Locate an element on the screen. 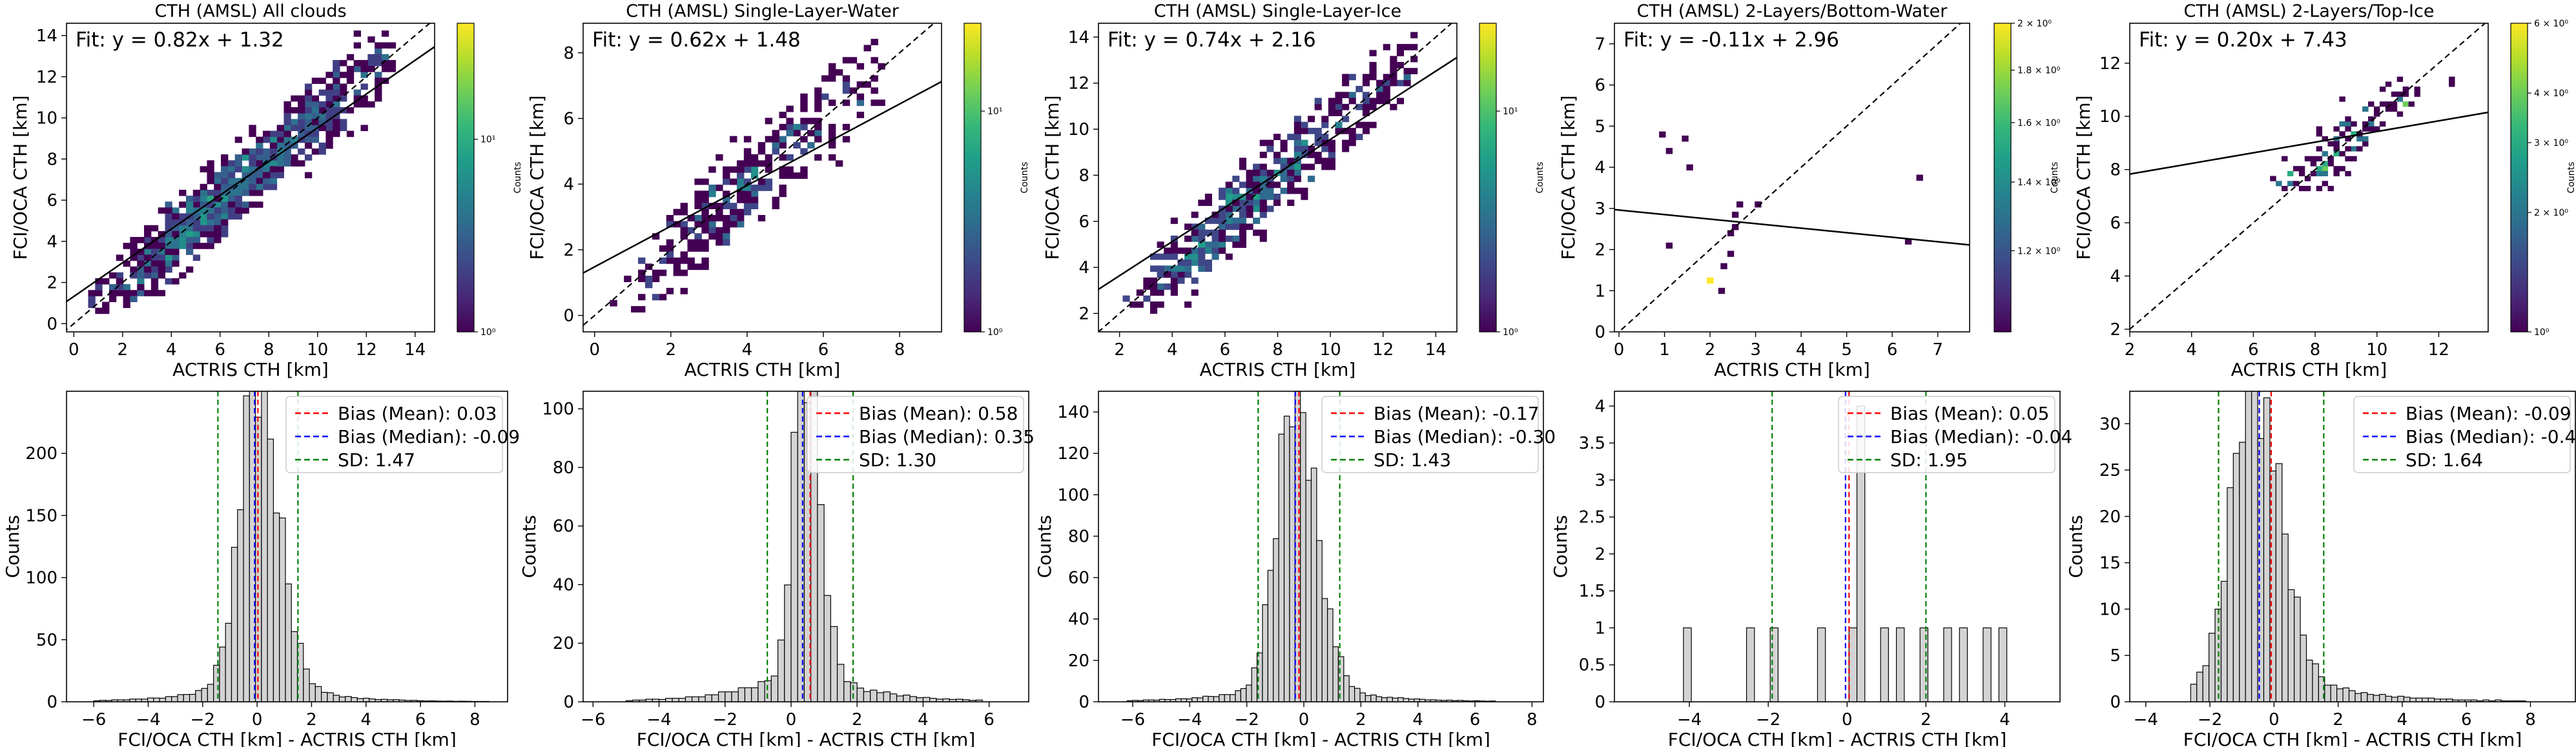 The image size is (2576, 747). y-tick-label: 8 is located at coordinates (51, 159).